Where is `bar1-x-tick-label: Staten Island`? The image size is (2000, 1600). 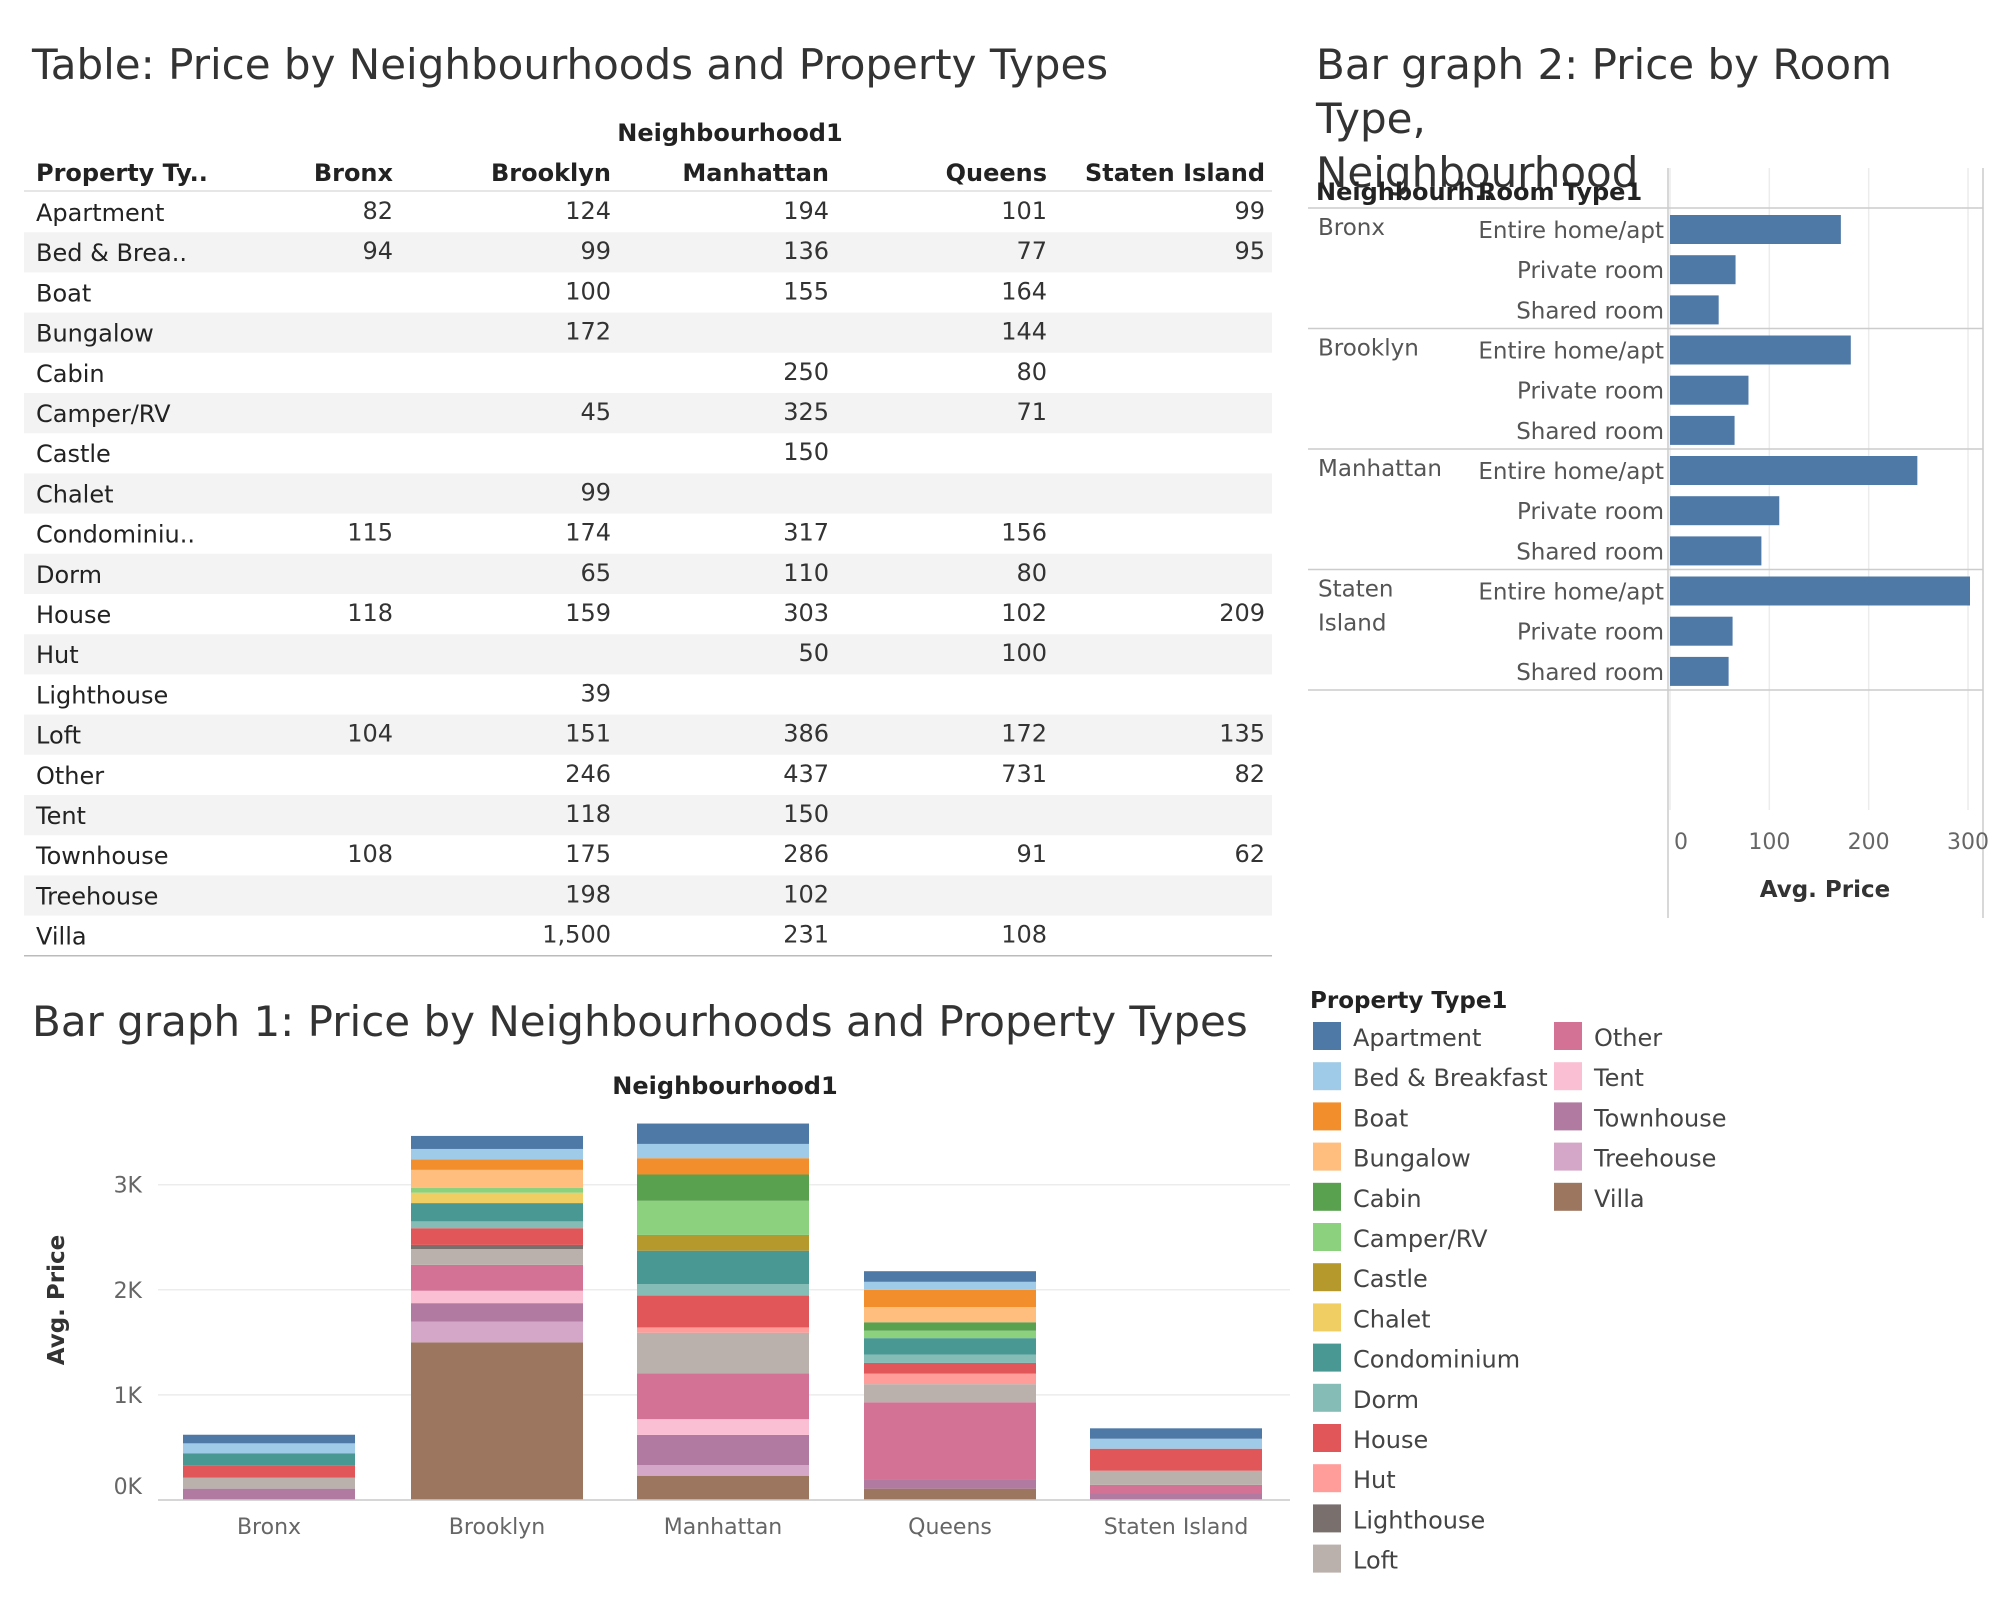
bar1-x-tick-label: Staten Island is located at coordinates (1176, 1527).